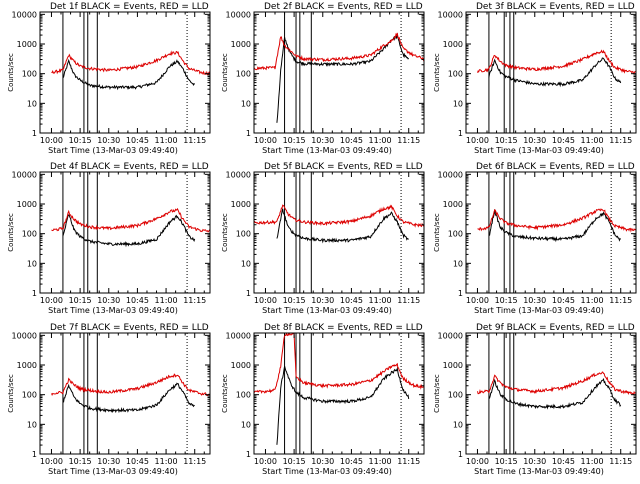 The image size is (640, 484). Describe the element at coordinates (129, 328) in the screenshot. I see `panel-title: Det 7f BLACK = Events, RED = LLD` at that location.